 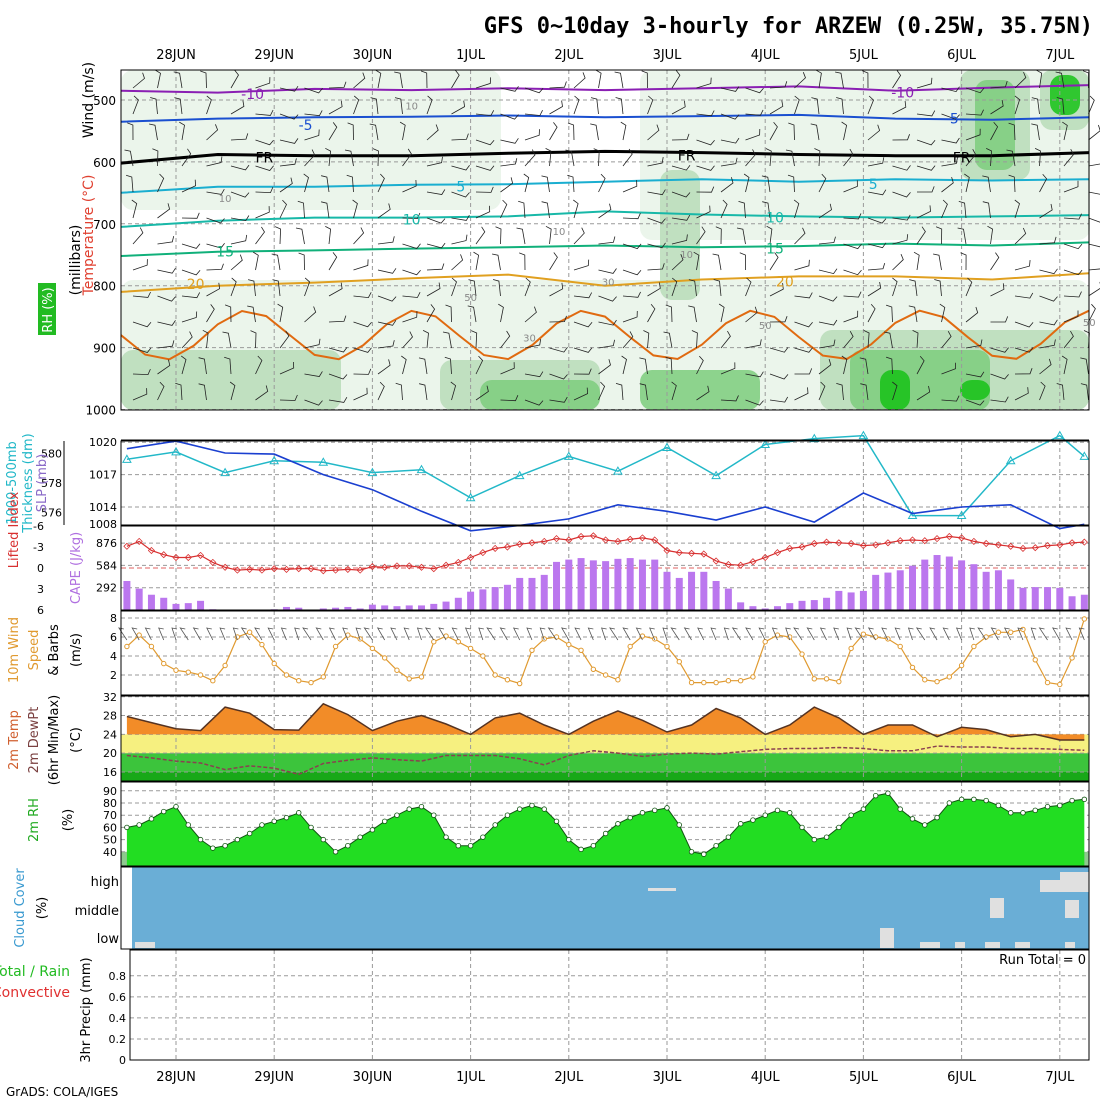 I want to click on thickness-point, so click(x=863, y=435).